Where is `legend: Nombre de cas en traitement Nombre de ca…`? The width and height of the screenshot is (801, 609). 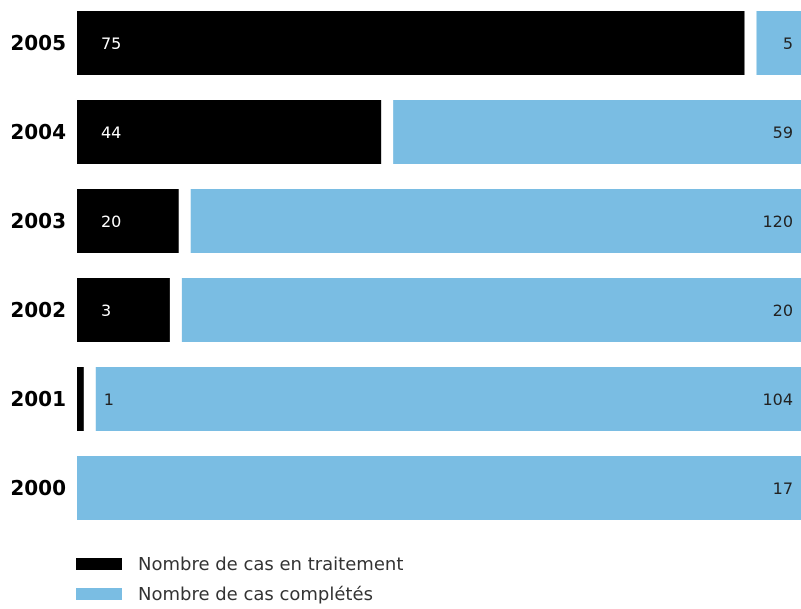
legend: Nombre de cas en traitement Nombre de ca… is located at coordinates (239, 579).